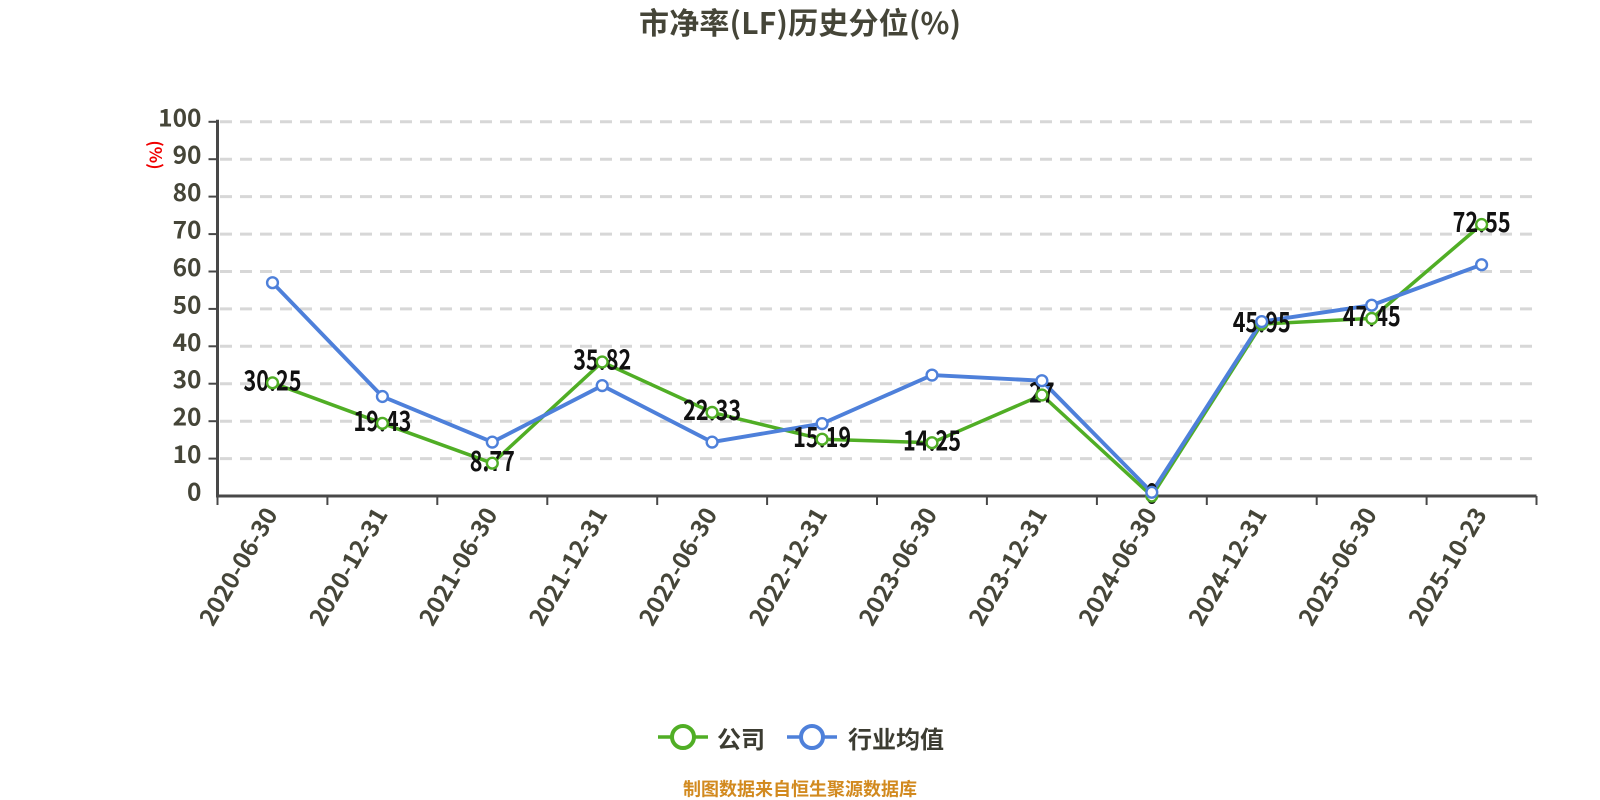 The height and width of the screenshot is (800, 1600). Describe the element at coordinates (800, 21) in the screenshot. I see `svg-text: 市净率(LF)历史分位(%)` at that location.